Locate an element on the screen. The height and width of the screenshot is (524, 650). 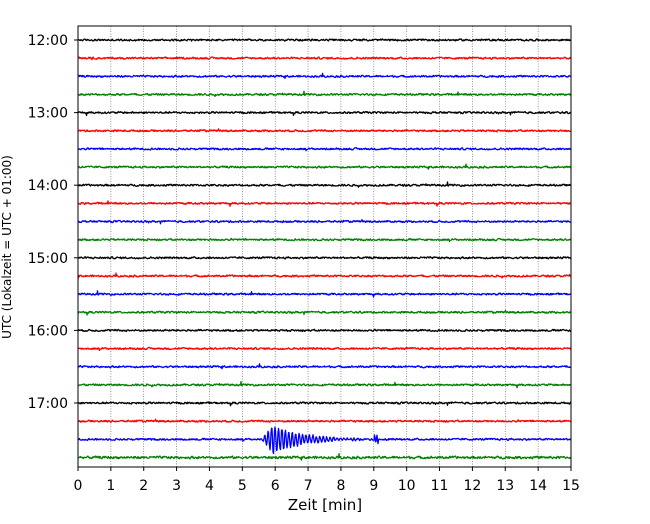
x-tick-label: 5 is located at coordinates (242, 486).